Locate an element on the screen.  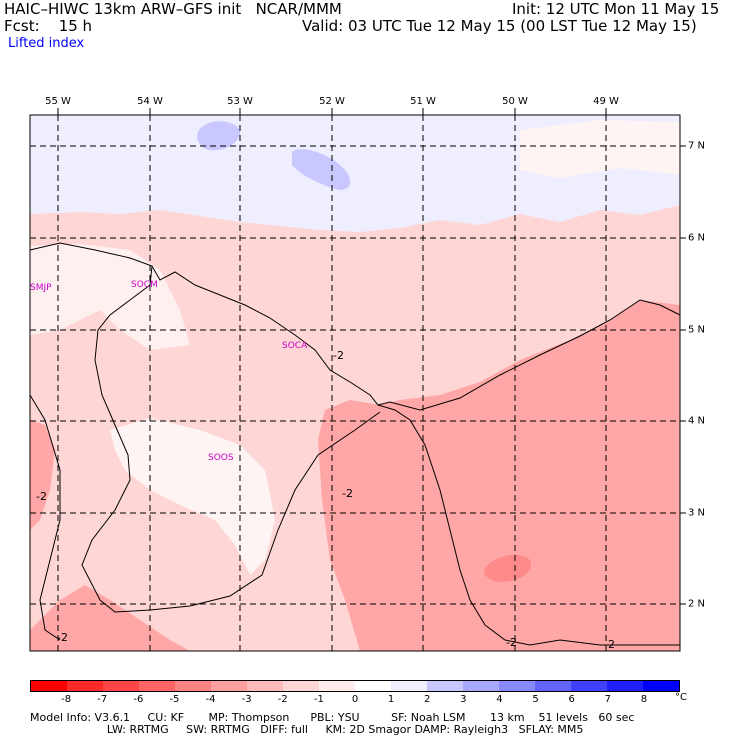
lat-label-2n: 2 N is located at coordinates (697, 604).